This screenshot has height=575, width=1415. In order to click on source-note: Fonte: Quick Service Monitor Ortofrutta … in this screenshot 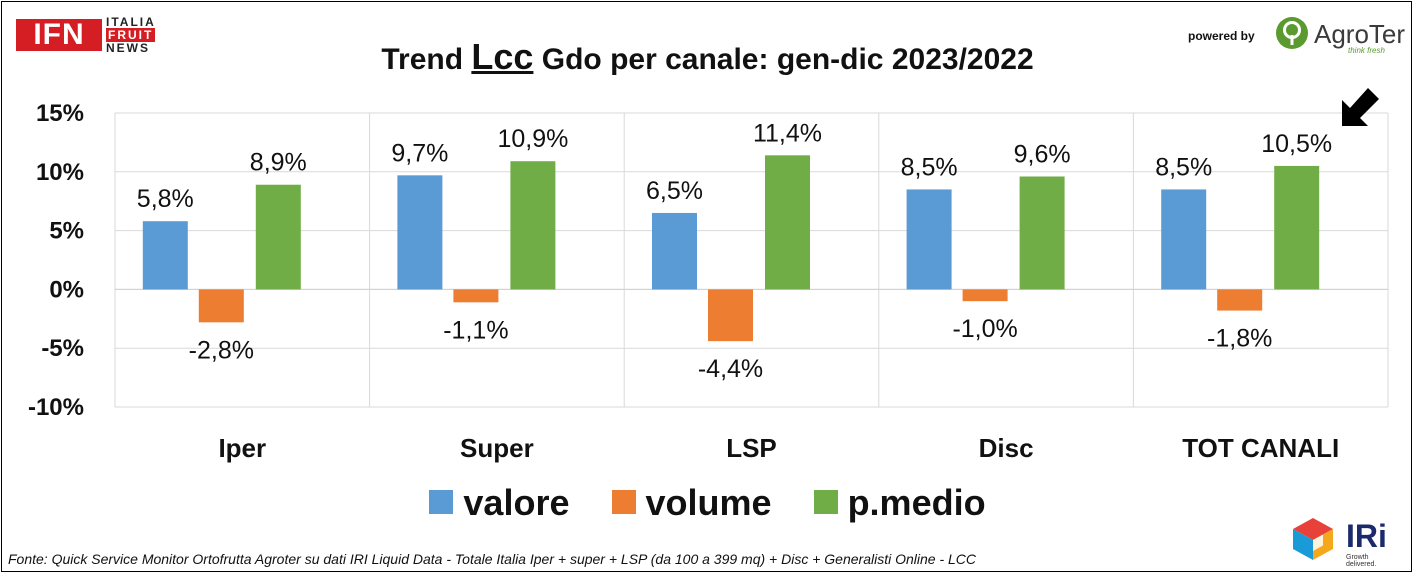, I will do `click(492, 559)`.